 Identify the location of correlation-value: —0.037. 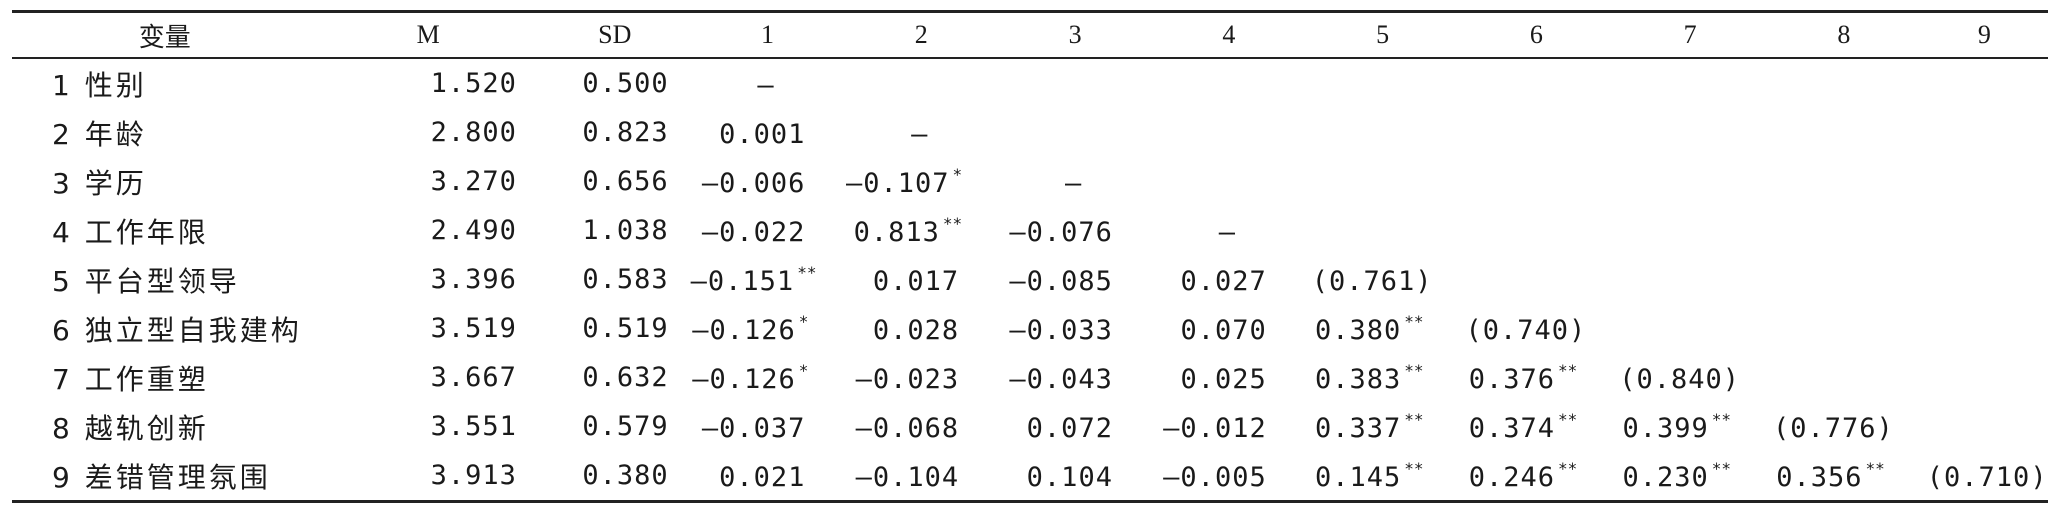
(753, 428).